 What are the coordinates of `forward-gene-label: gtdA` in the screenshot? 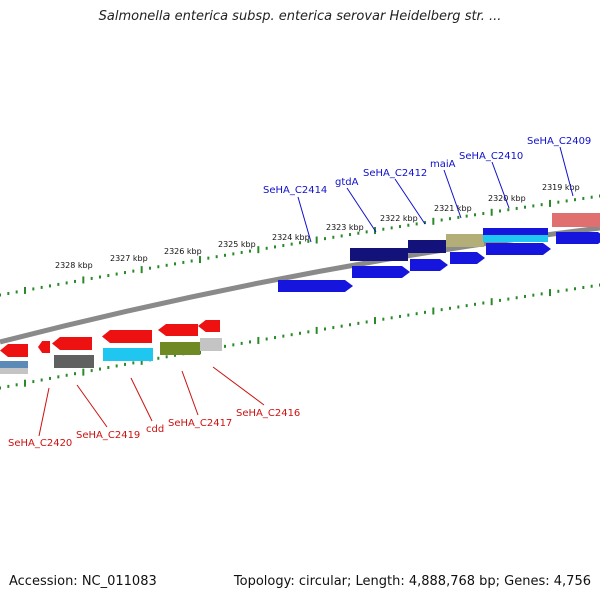 It's located at (347, 182).